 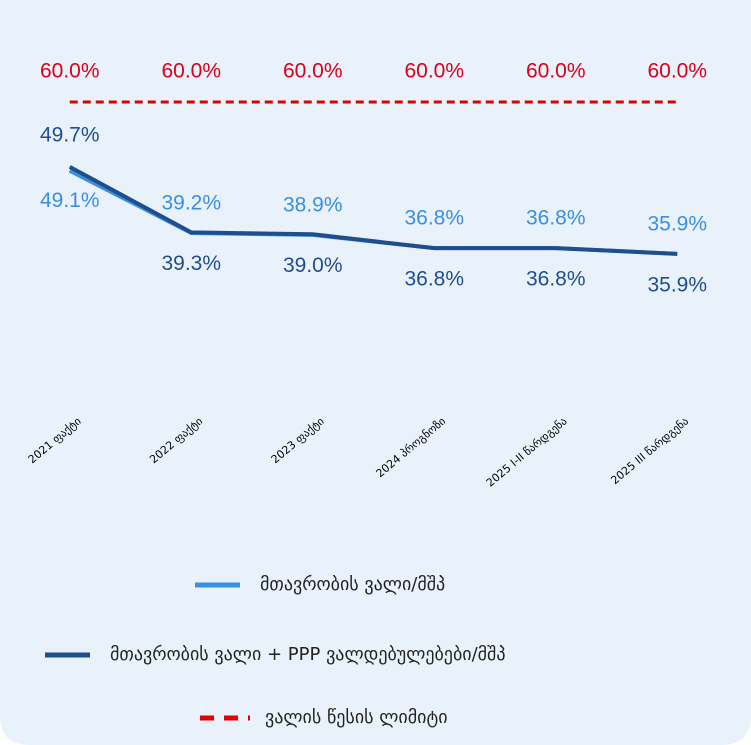 I want to click on data-label: 39.0%, so click(x=313, y=265).